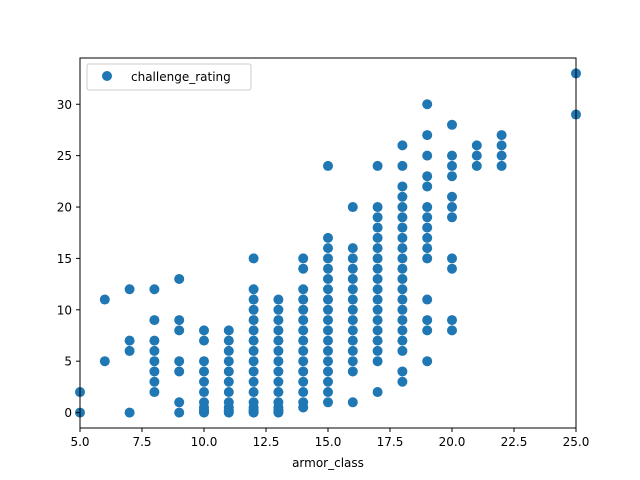 Image resolution: width=640 pixels, height=480 pixels. I want to click on x-tick-label: 22.5, so click(514, 442).